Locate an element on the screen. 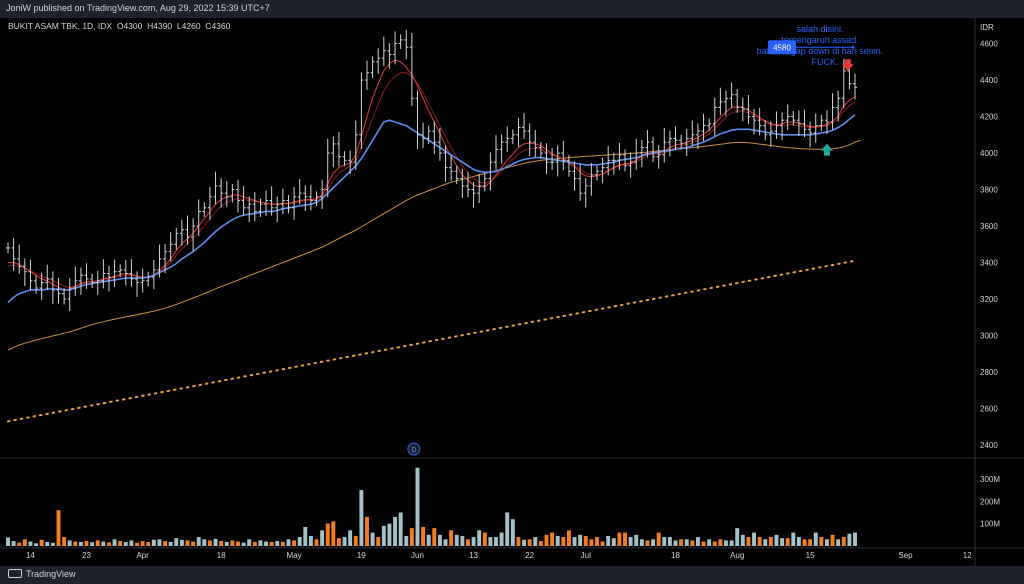 The image size is (1024, 584). tradingview-logo: TradingView is located at coordinates (42, 574).